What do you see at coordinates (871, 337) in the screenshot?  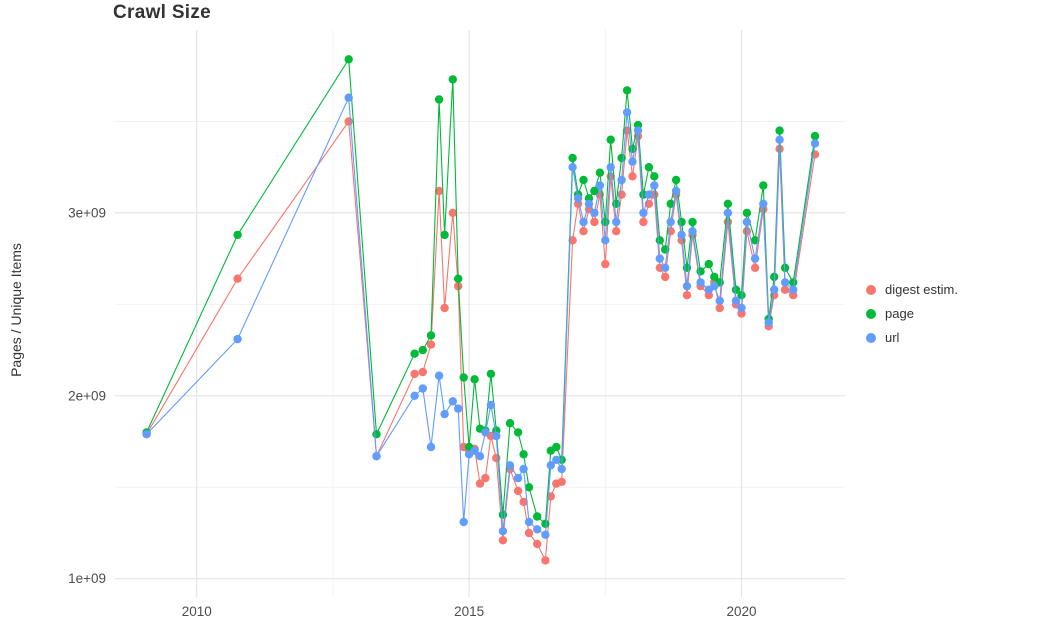 I see `url-series-dot-icon` at bounding box center [871, 337].